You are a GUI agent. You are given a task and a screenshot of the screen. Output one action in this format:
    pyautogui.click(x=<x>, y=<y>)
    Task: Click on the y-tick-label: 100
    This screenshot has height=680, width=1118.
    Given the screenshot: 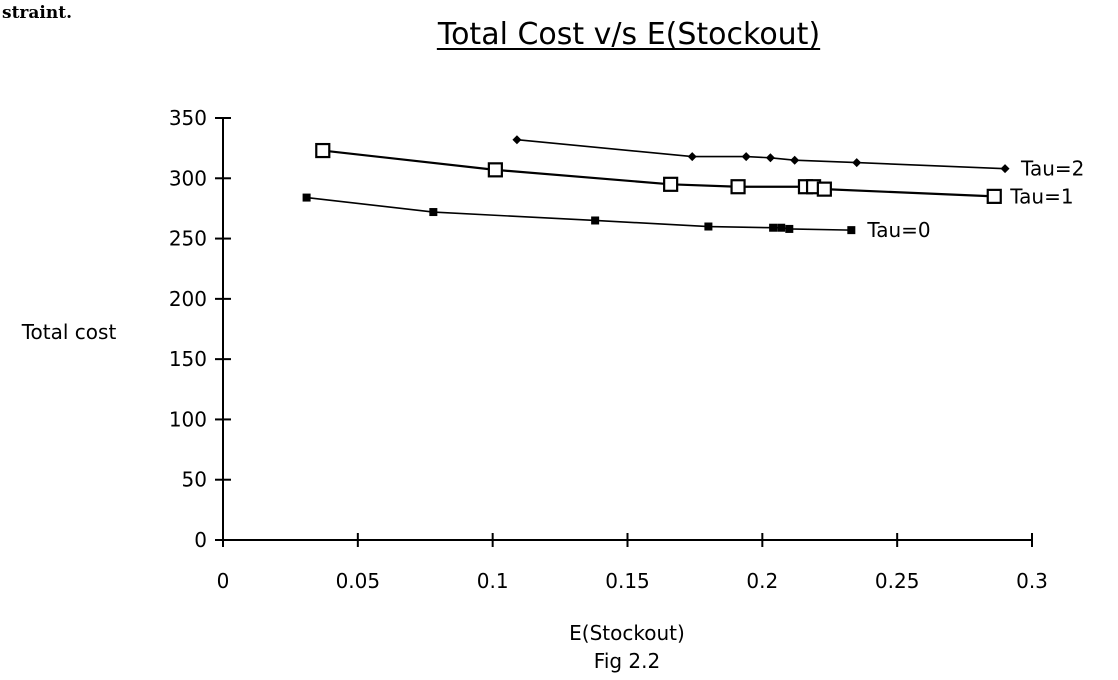 What is the action you would take?
    pyautogui.click(x=188, y=419)
    